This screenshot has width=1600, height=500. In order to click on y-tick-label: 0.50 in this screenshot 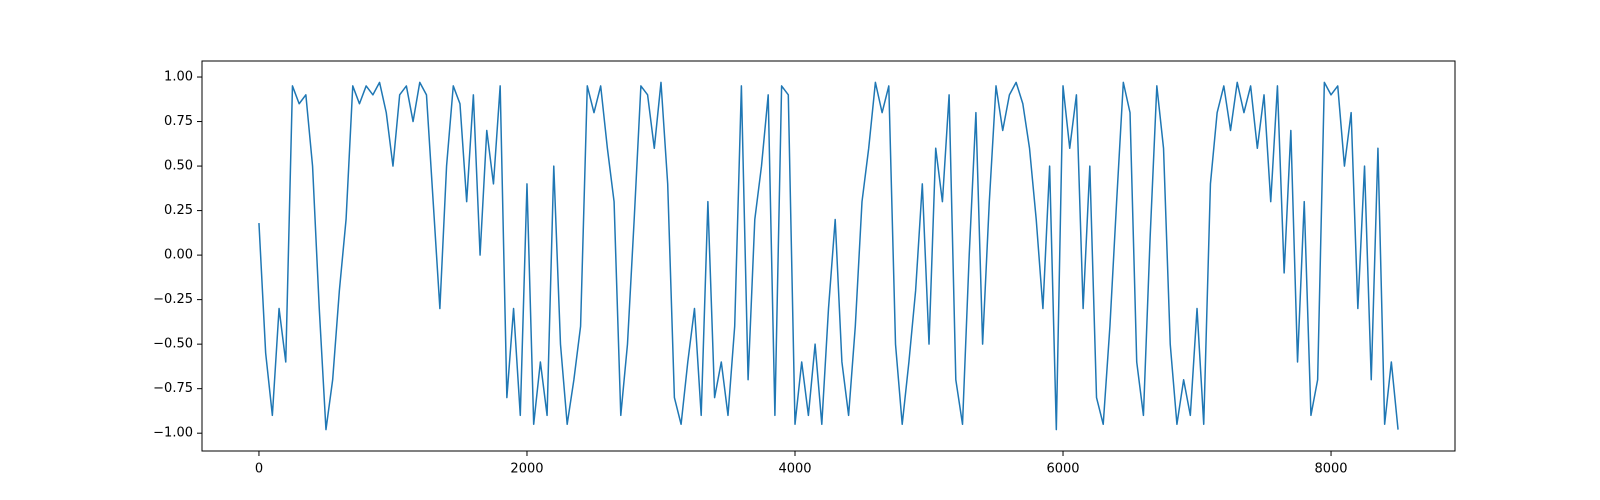, I will do `click(178, 166)`.